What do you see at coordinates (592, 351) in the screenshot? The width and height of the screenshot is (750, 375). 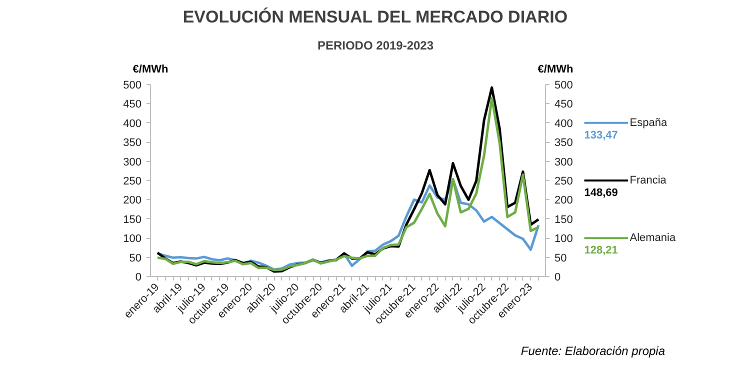 I see `source-note: Fuente: Elaboración propia` at bounding box center [592, 351].